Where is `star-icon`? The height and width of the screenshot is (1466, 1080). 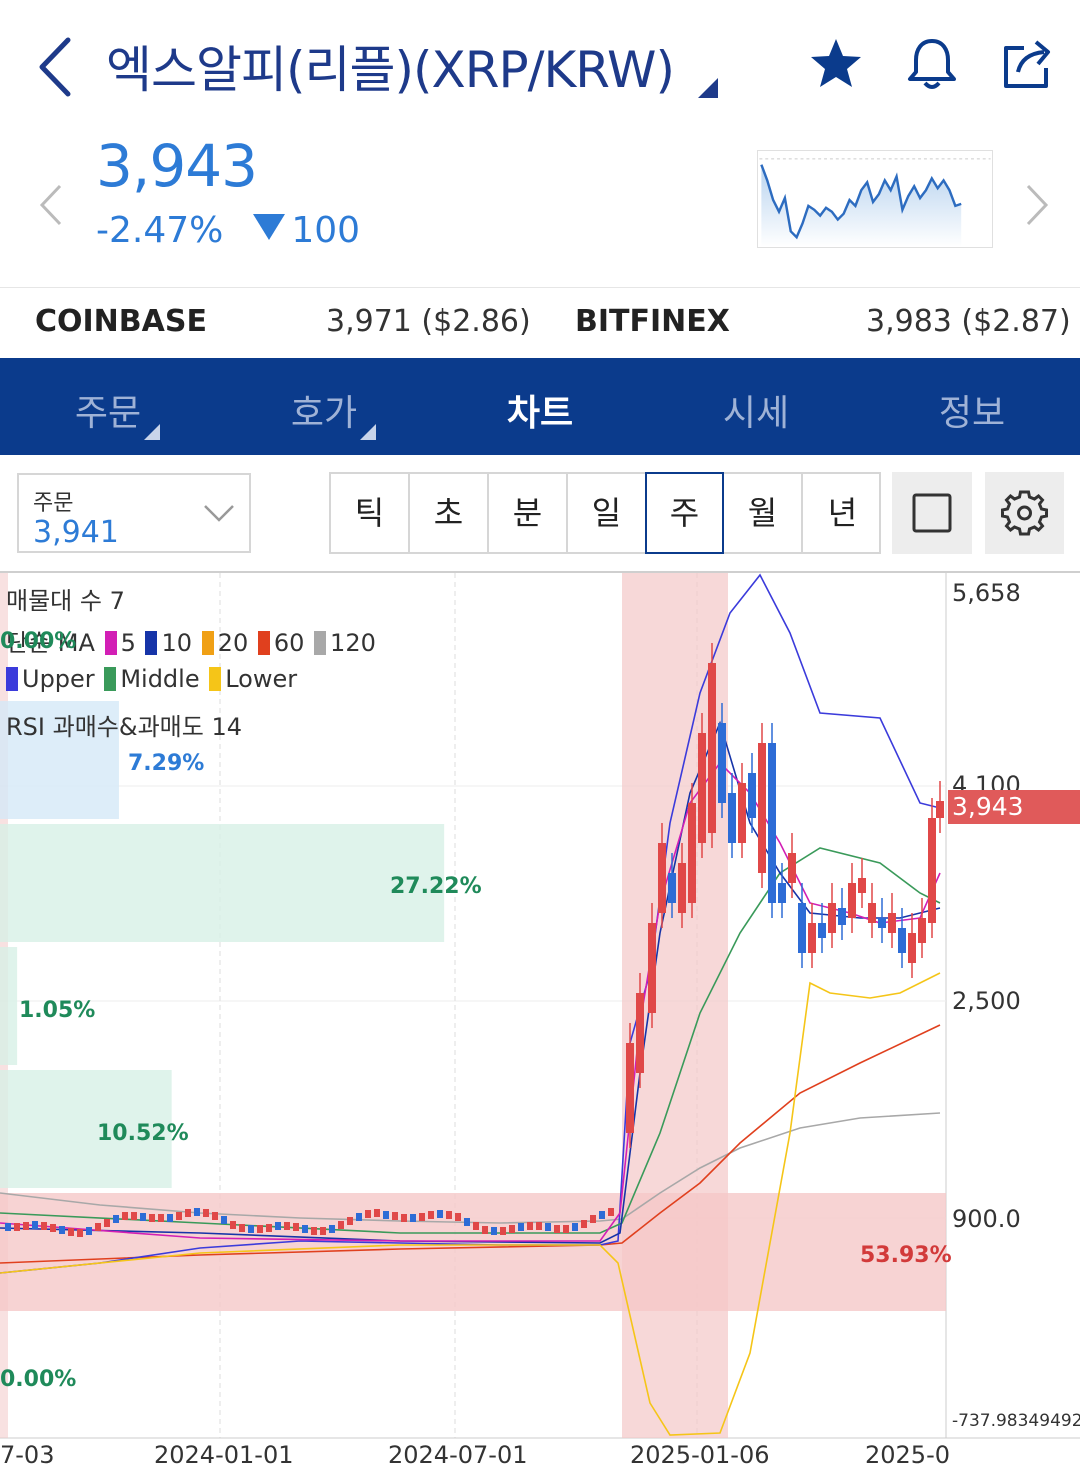 star-icon is located at coordinates (836, 64).